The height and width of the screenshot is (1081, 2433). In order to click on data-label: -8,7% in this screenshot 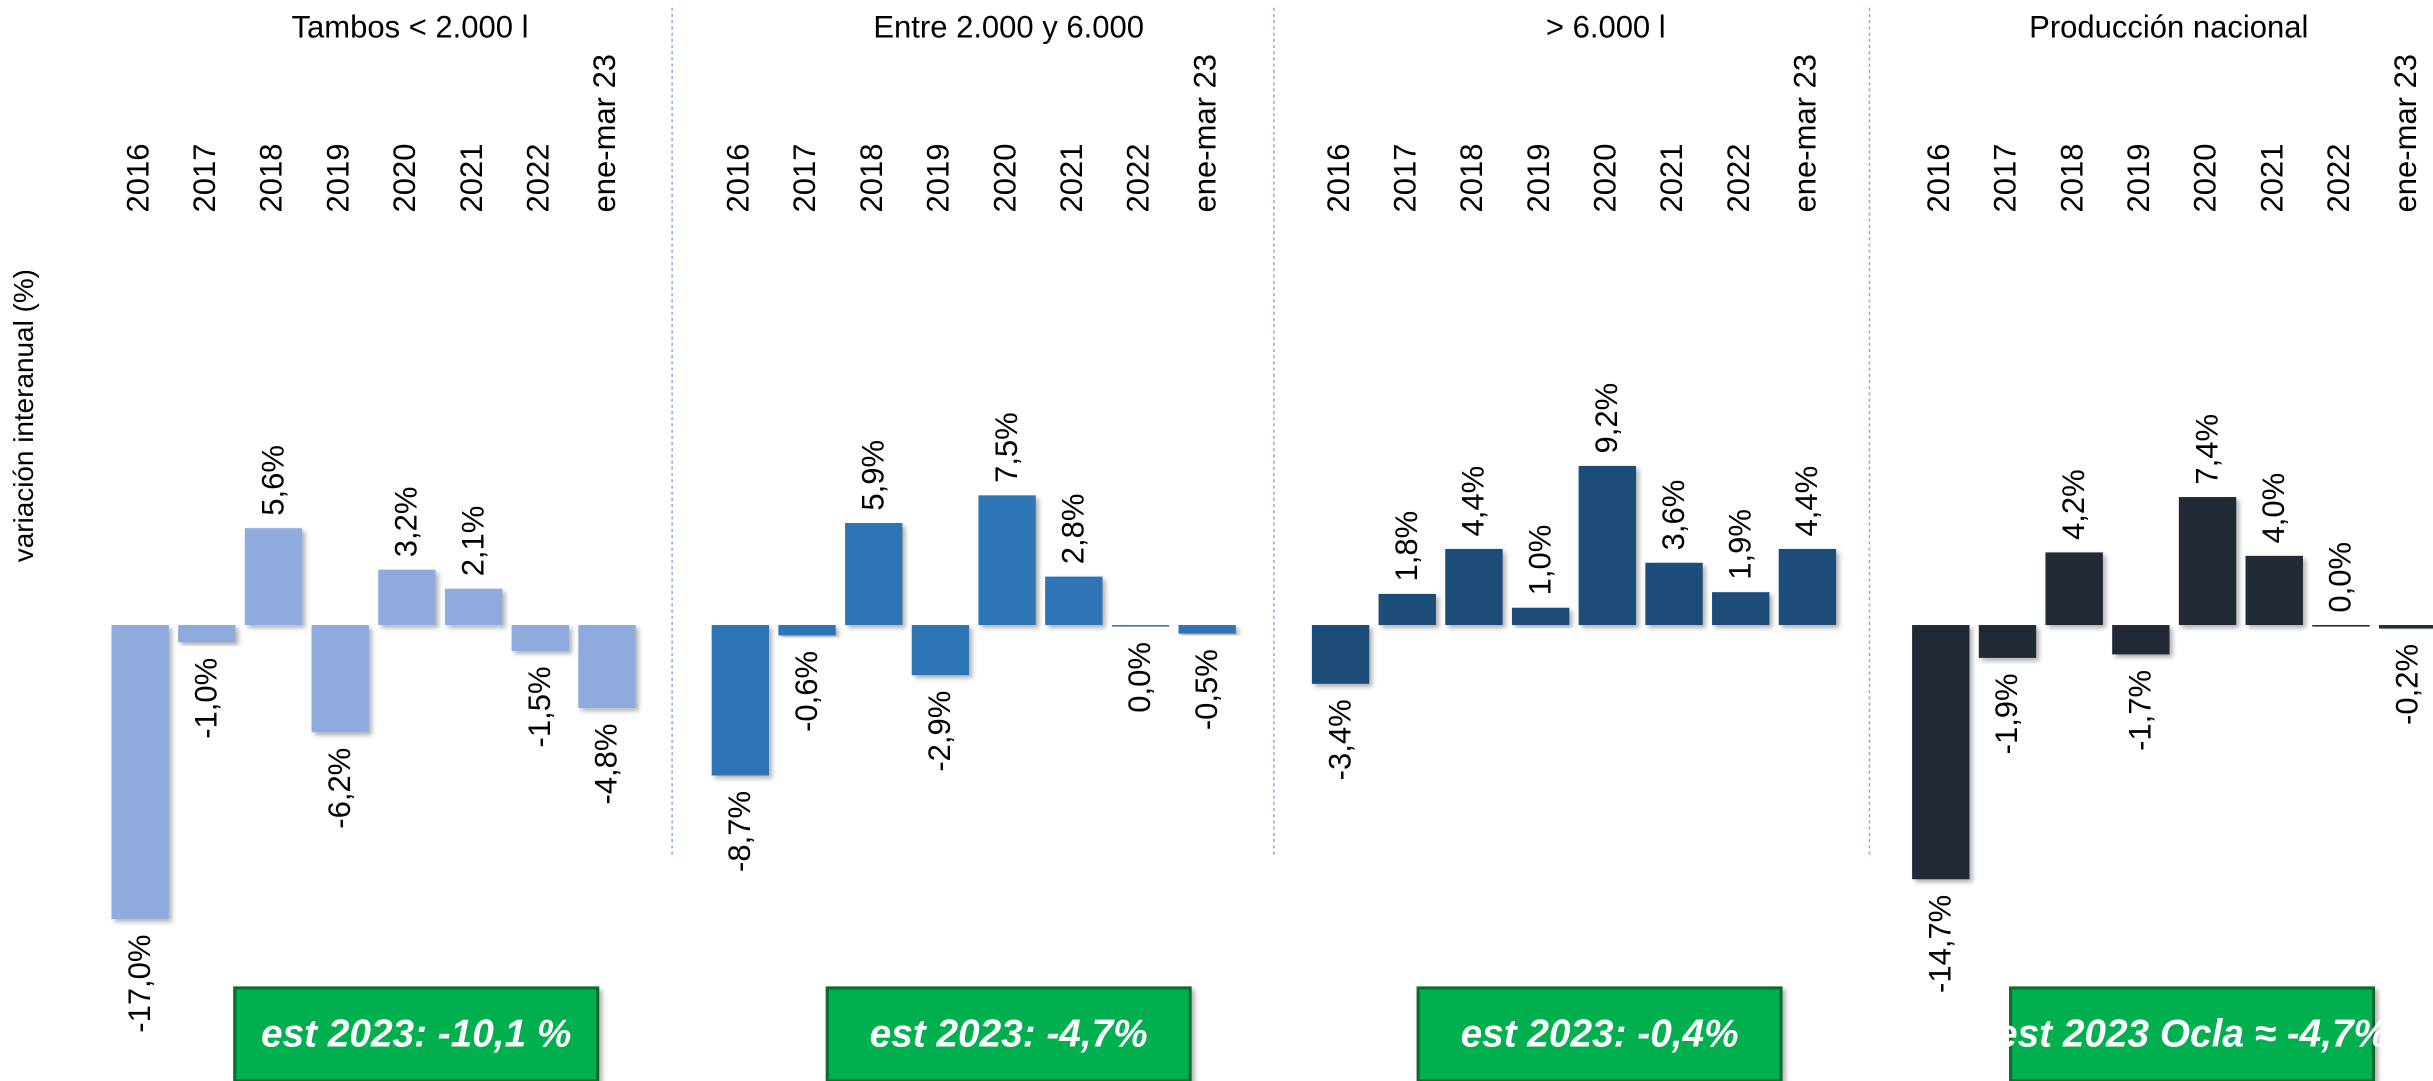, I will do `click(739, 831)`.